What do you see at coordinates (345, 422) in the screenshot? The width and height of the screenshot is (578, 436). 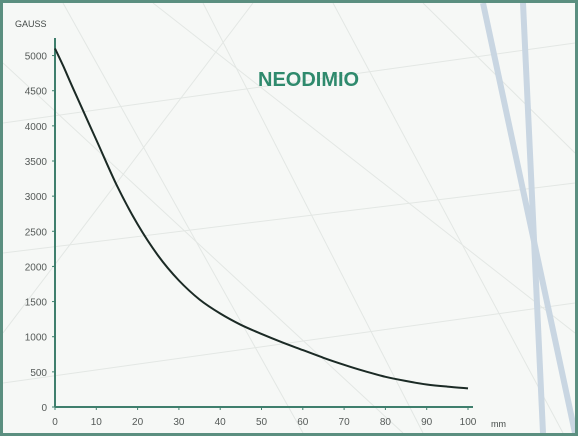 I see `x-tick-label: 70` at bounding box center [345, 422].